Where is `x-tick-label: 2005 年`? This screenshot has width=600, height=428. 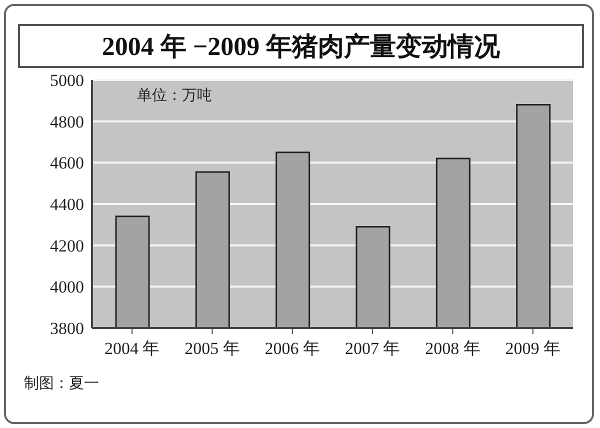
x-tick-label: 2005 年 is located at coordinates (212, 348).